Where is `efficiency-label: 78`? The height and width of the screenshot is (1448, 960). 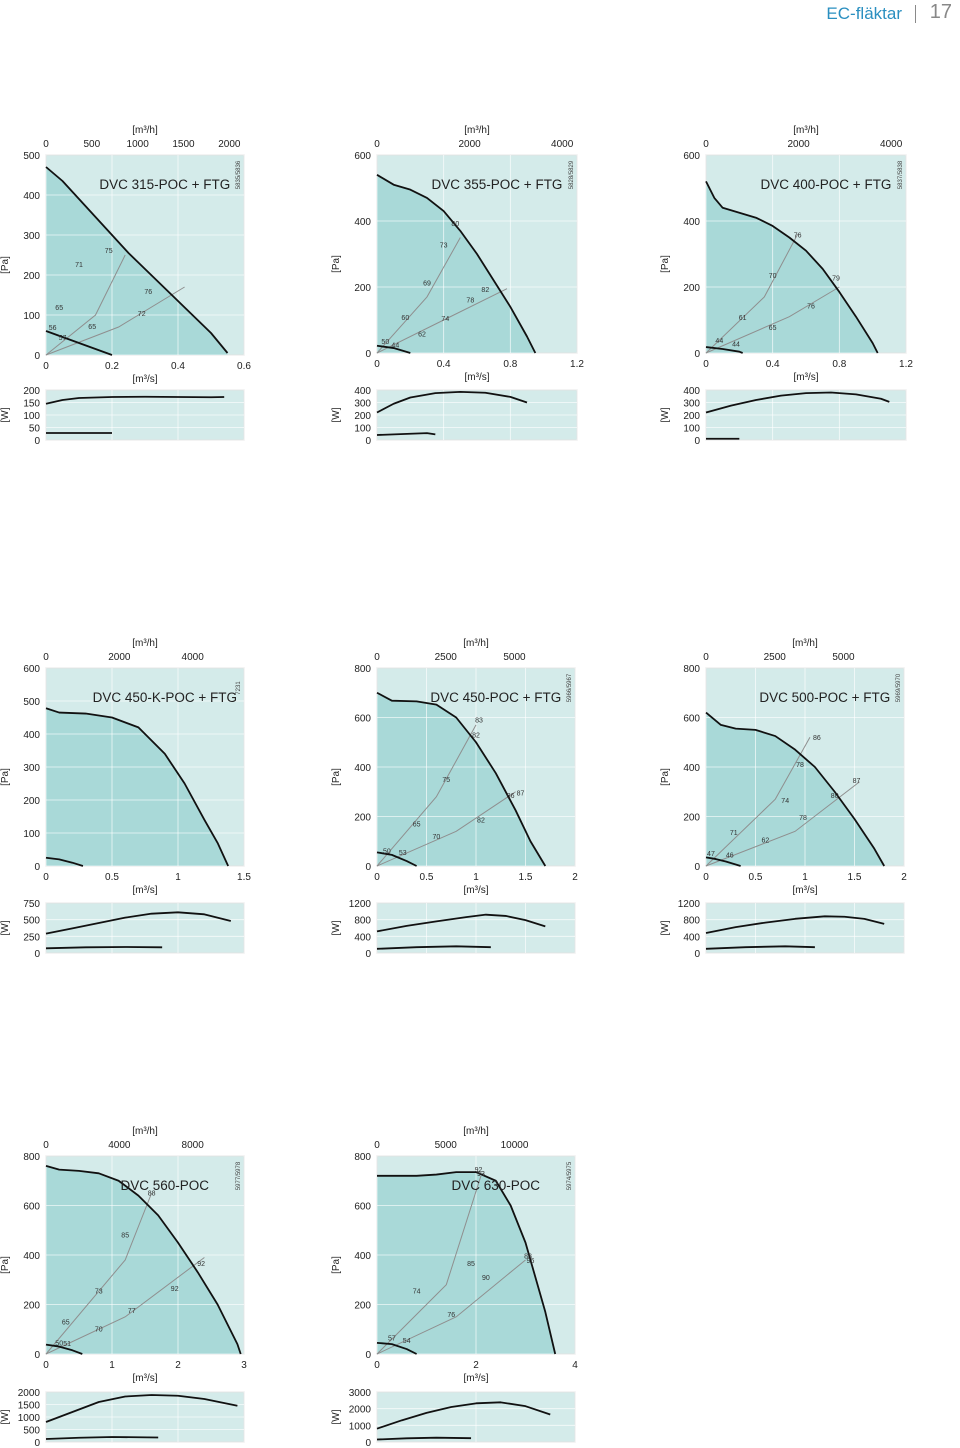
efficiency-label: 78 is located at coordinates (800, 765).